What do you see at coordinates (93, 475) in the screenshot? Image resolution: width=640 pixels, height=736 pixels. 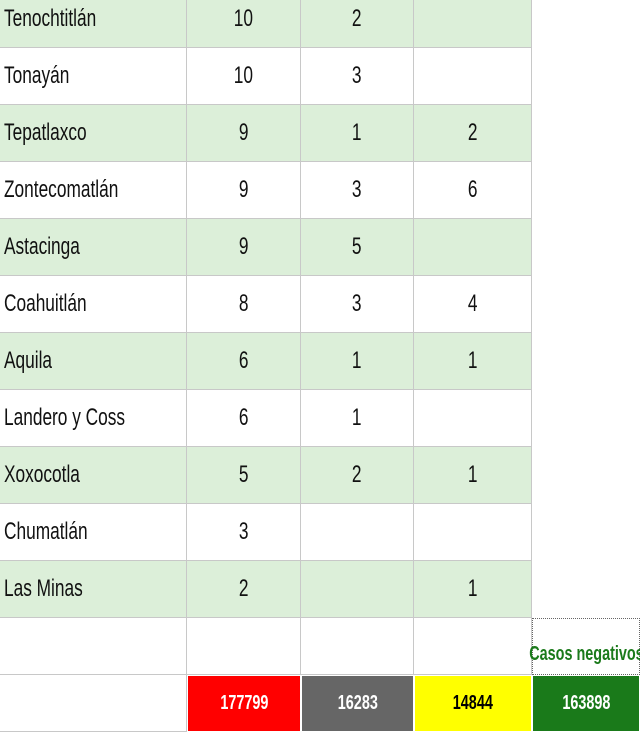 I see `municipality-cell: Xoxocotla` at bounding box center [93, 475].